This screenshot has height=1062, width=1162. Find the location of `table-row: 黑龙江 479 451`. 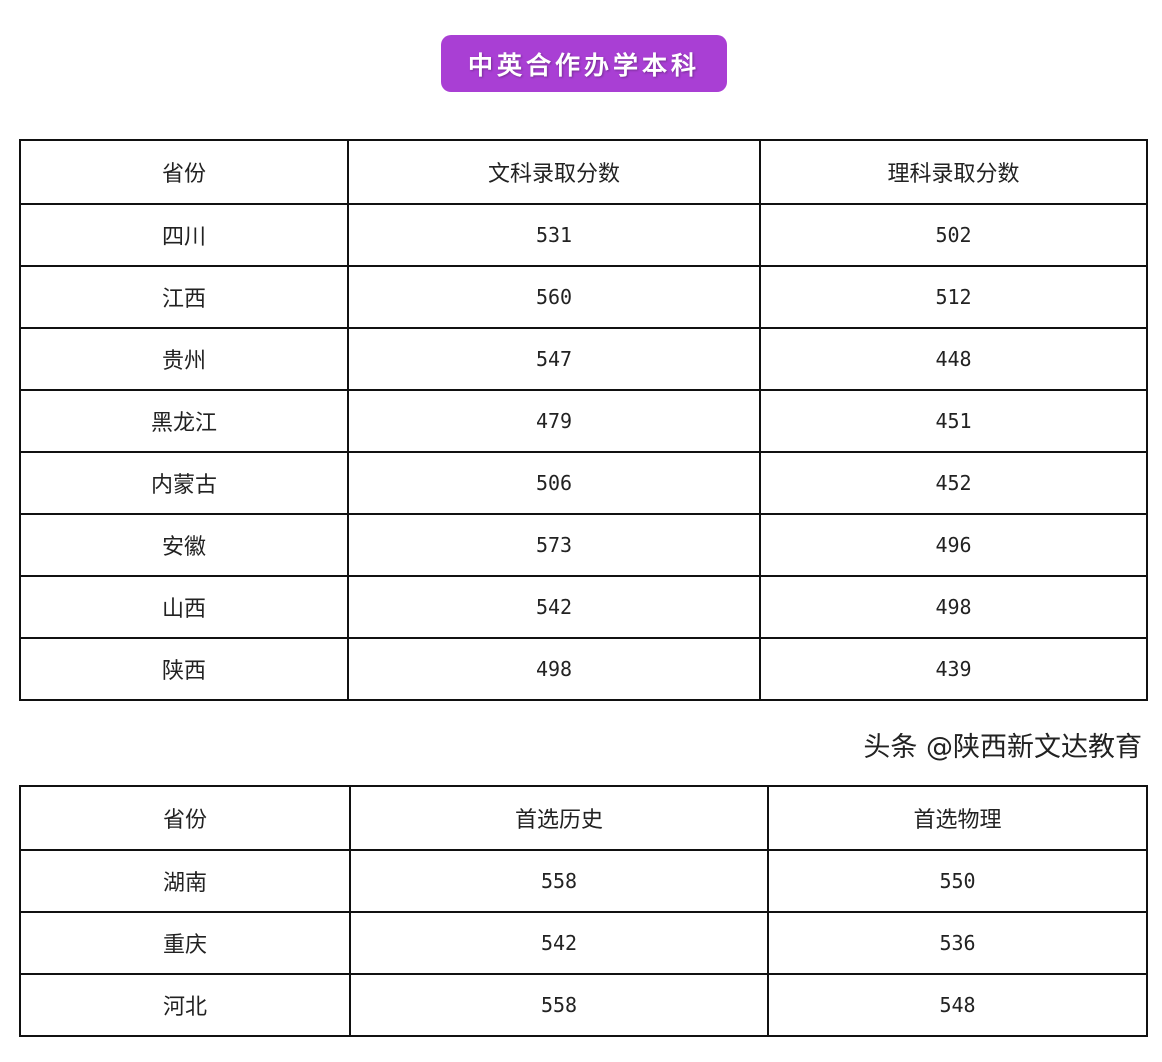

table-row: 黑龙江 479 451 is located at coordinates (583, 421).